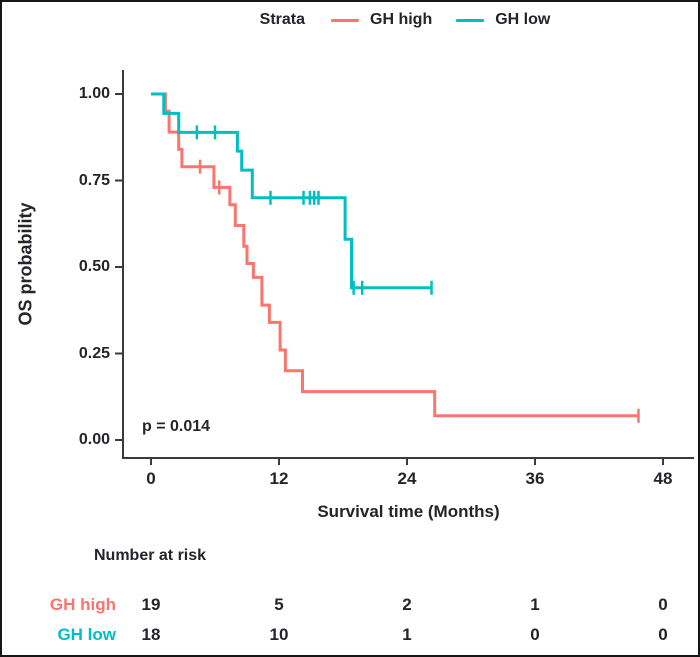 Image resolution: width=700 pixels, height=657 pixels. I want to click on risk-count: 10, so click(279, 634).